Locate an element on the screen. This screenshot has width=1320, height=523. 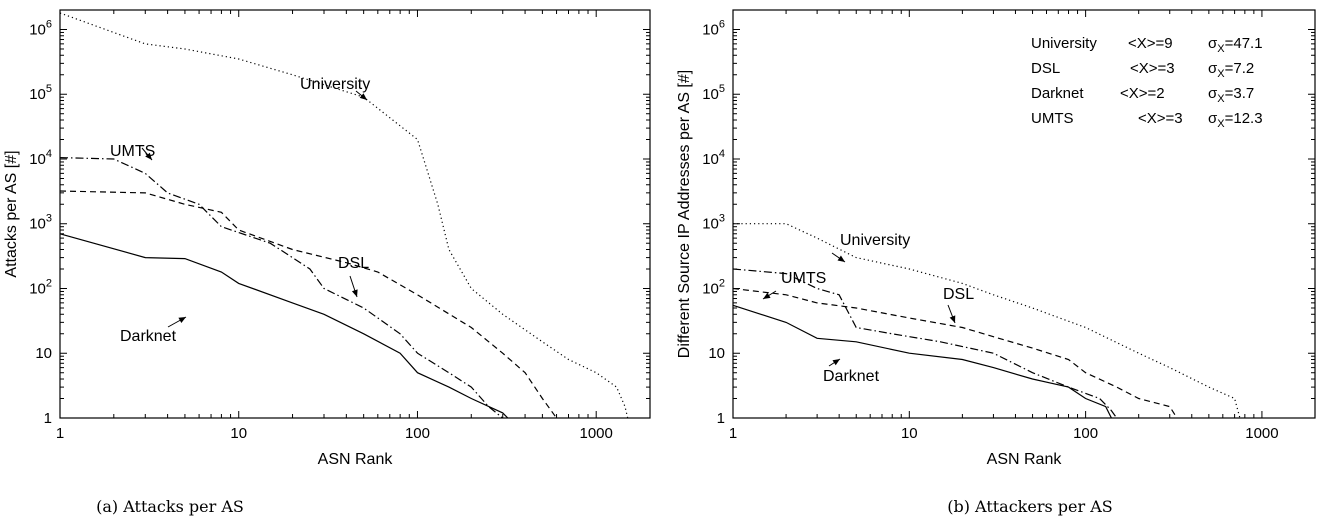
stats-name: Darknet is located at coordinates (1057, 93).